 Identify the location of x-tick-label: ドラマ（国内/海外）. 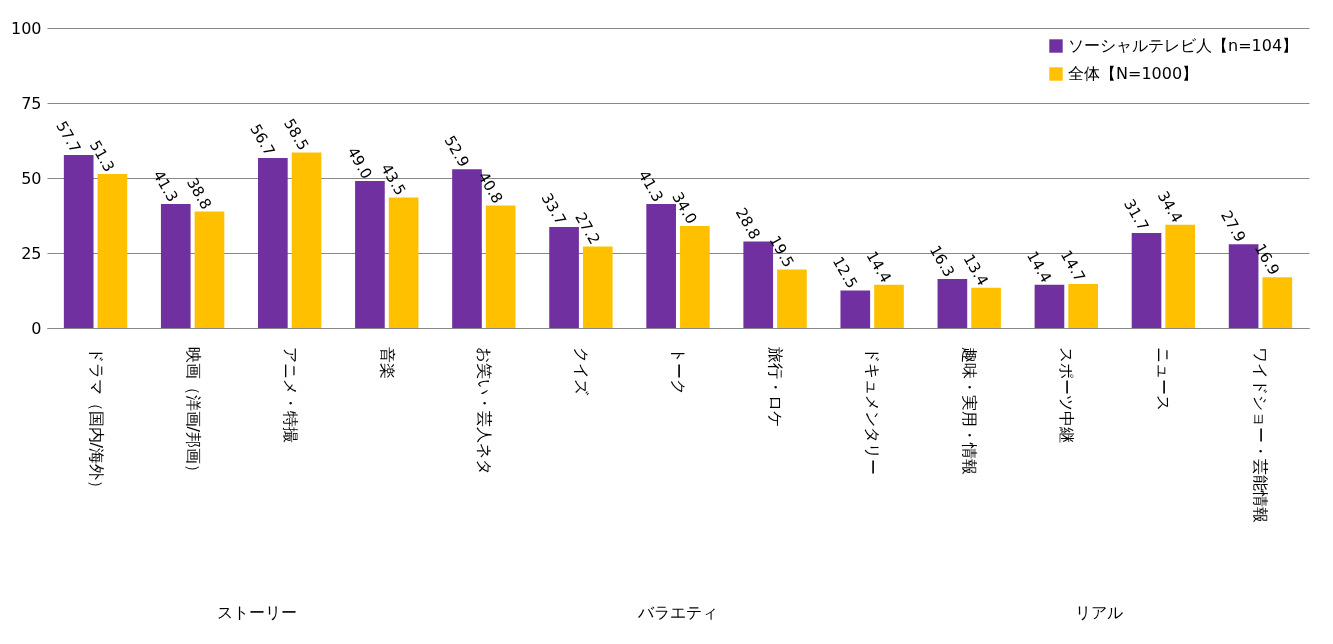
(96, 421).